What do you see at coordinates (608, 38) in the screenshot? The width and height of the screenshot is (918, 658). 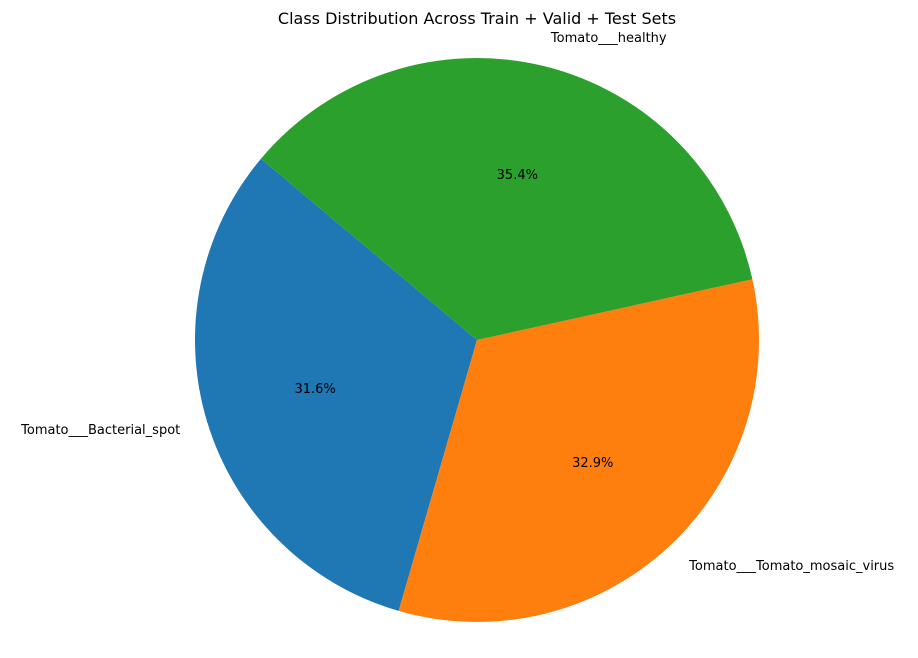 I see `pie-category-label-2: Tomato___healthy` at bounding box center [608, 38].